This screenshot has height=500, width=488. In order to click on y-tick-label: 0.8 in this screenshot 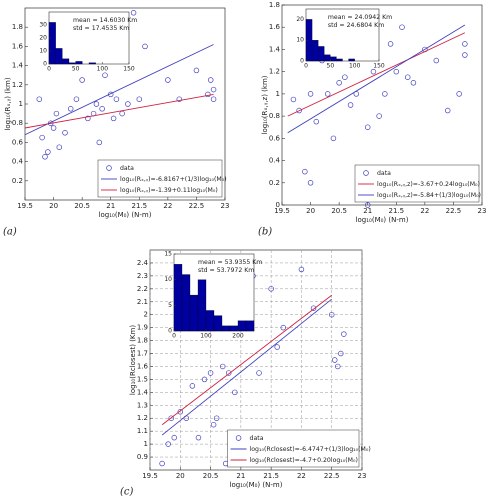, I will do `click(17, 123)`.